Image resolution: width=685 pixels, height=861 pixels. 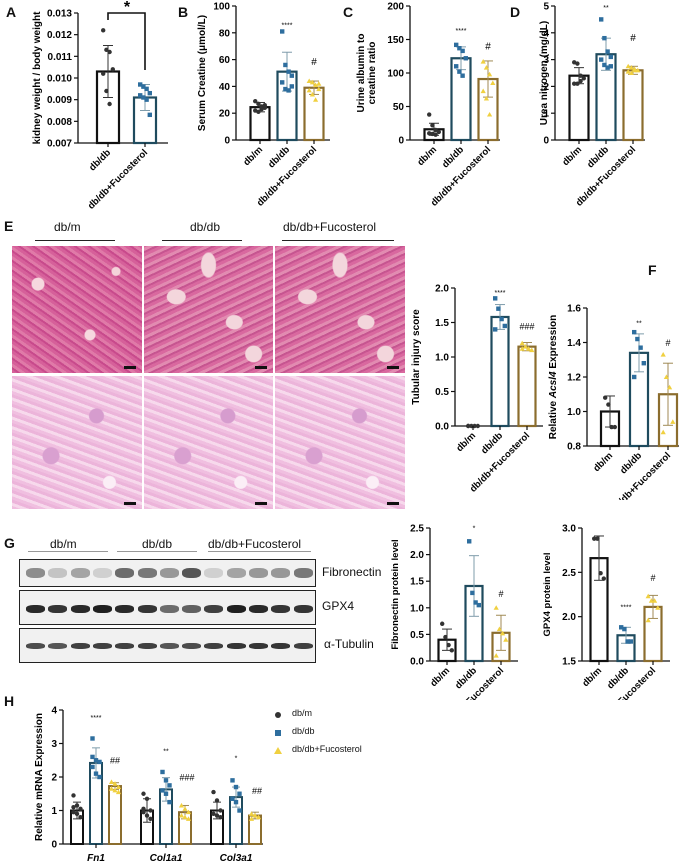 I want to click on panel-letter-a: A, so click(x=11, y=12).